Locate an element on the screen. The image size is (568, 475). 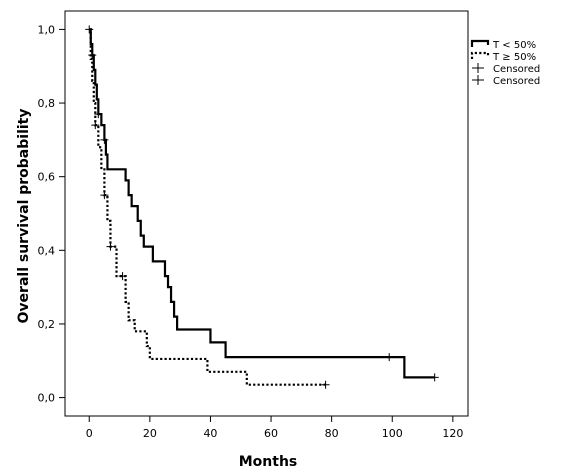
x-tick-label: 80 is located at coordinates (332, 433).